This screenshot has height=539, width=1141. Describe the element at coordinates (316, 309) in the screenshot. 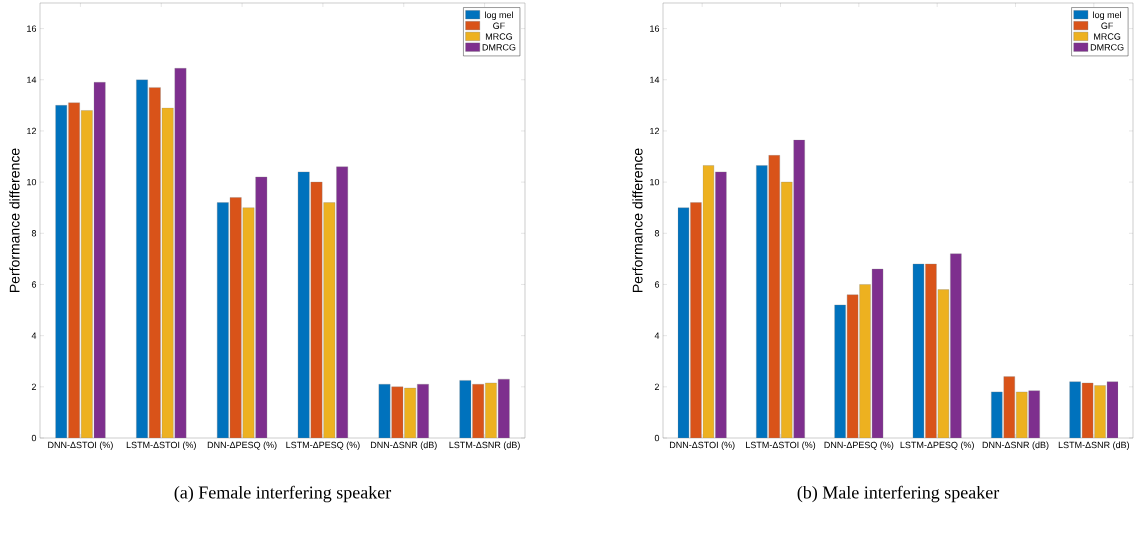

I see `bar` at that location.